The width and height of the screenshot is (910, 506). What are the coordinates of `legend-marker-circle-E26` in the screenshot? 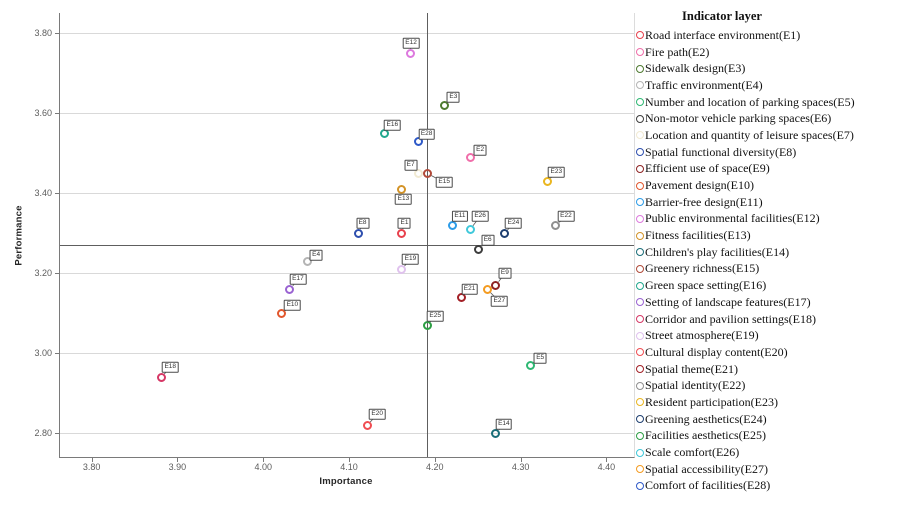 It's located at (640, 452).